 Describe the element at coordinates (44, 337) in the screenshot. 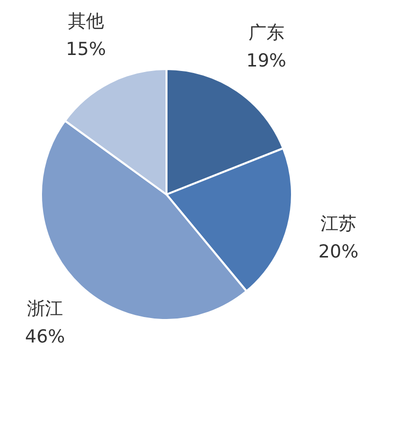

I see `data-label: 46%` at that location.